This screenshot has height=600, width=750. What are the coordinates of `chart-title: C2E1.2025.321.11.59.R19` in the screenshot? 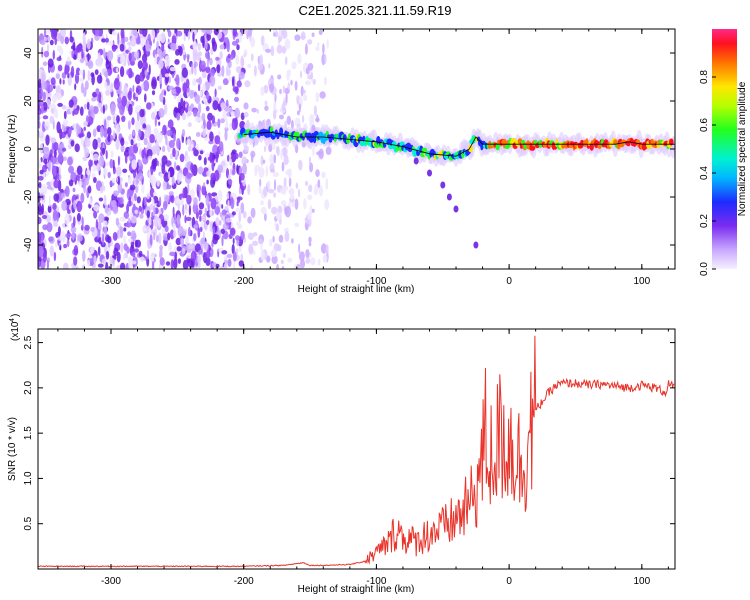 It's located at (375, 10).